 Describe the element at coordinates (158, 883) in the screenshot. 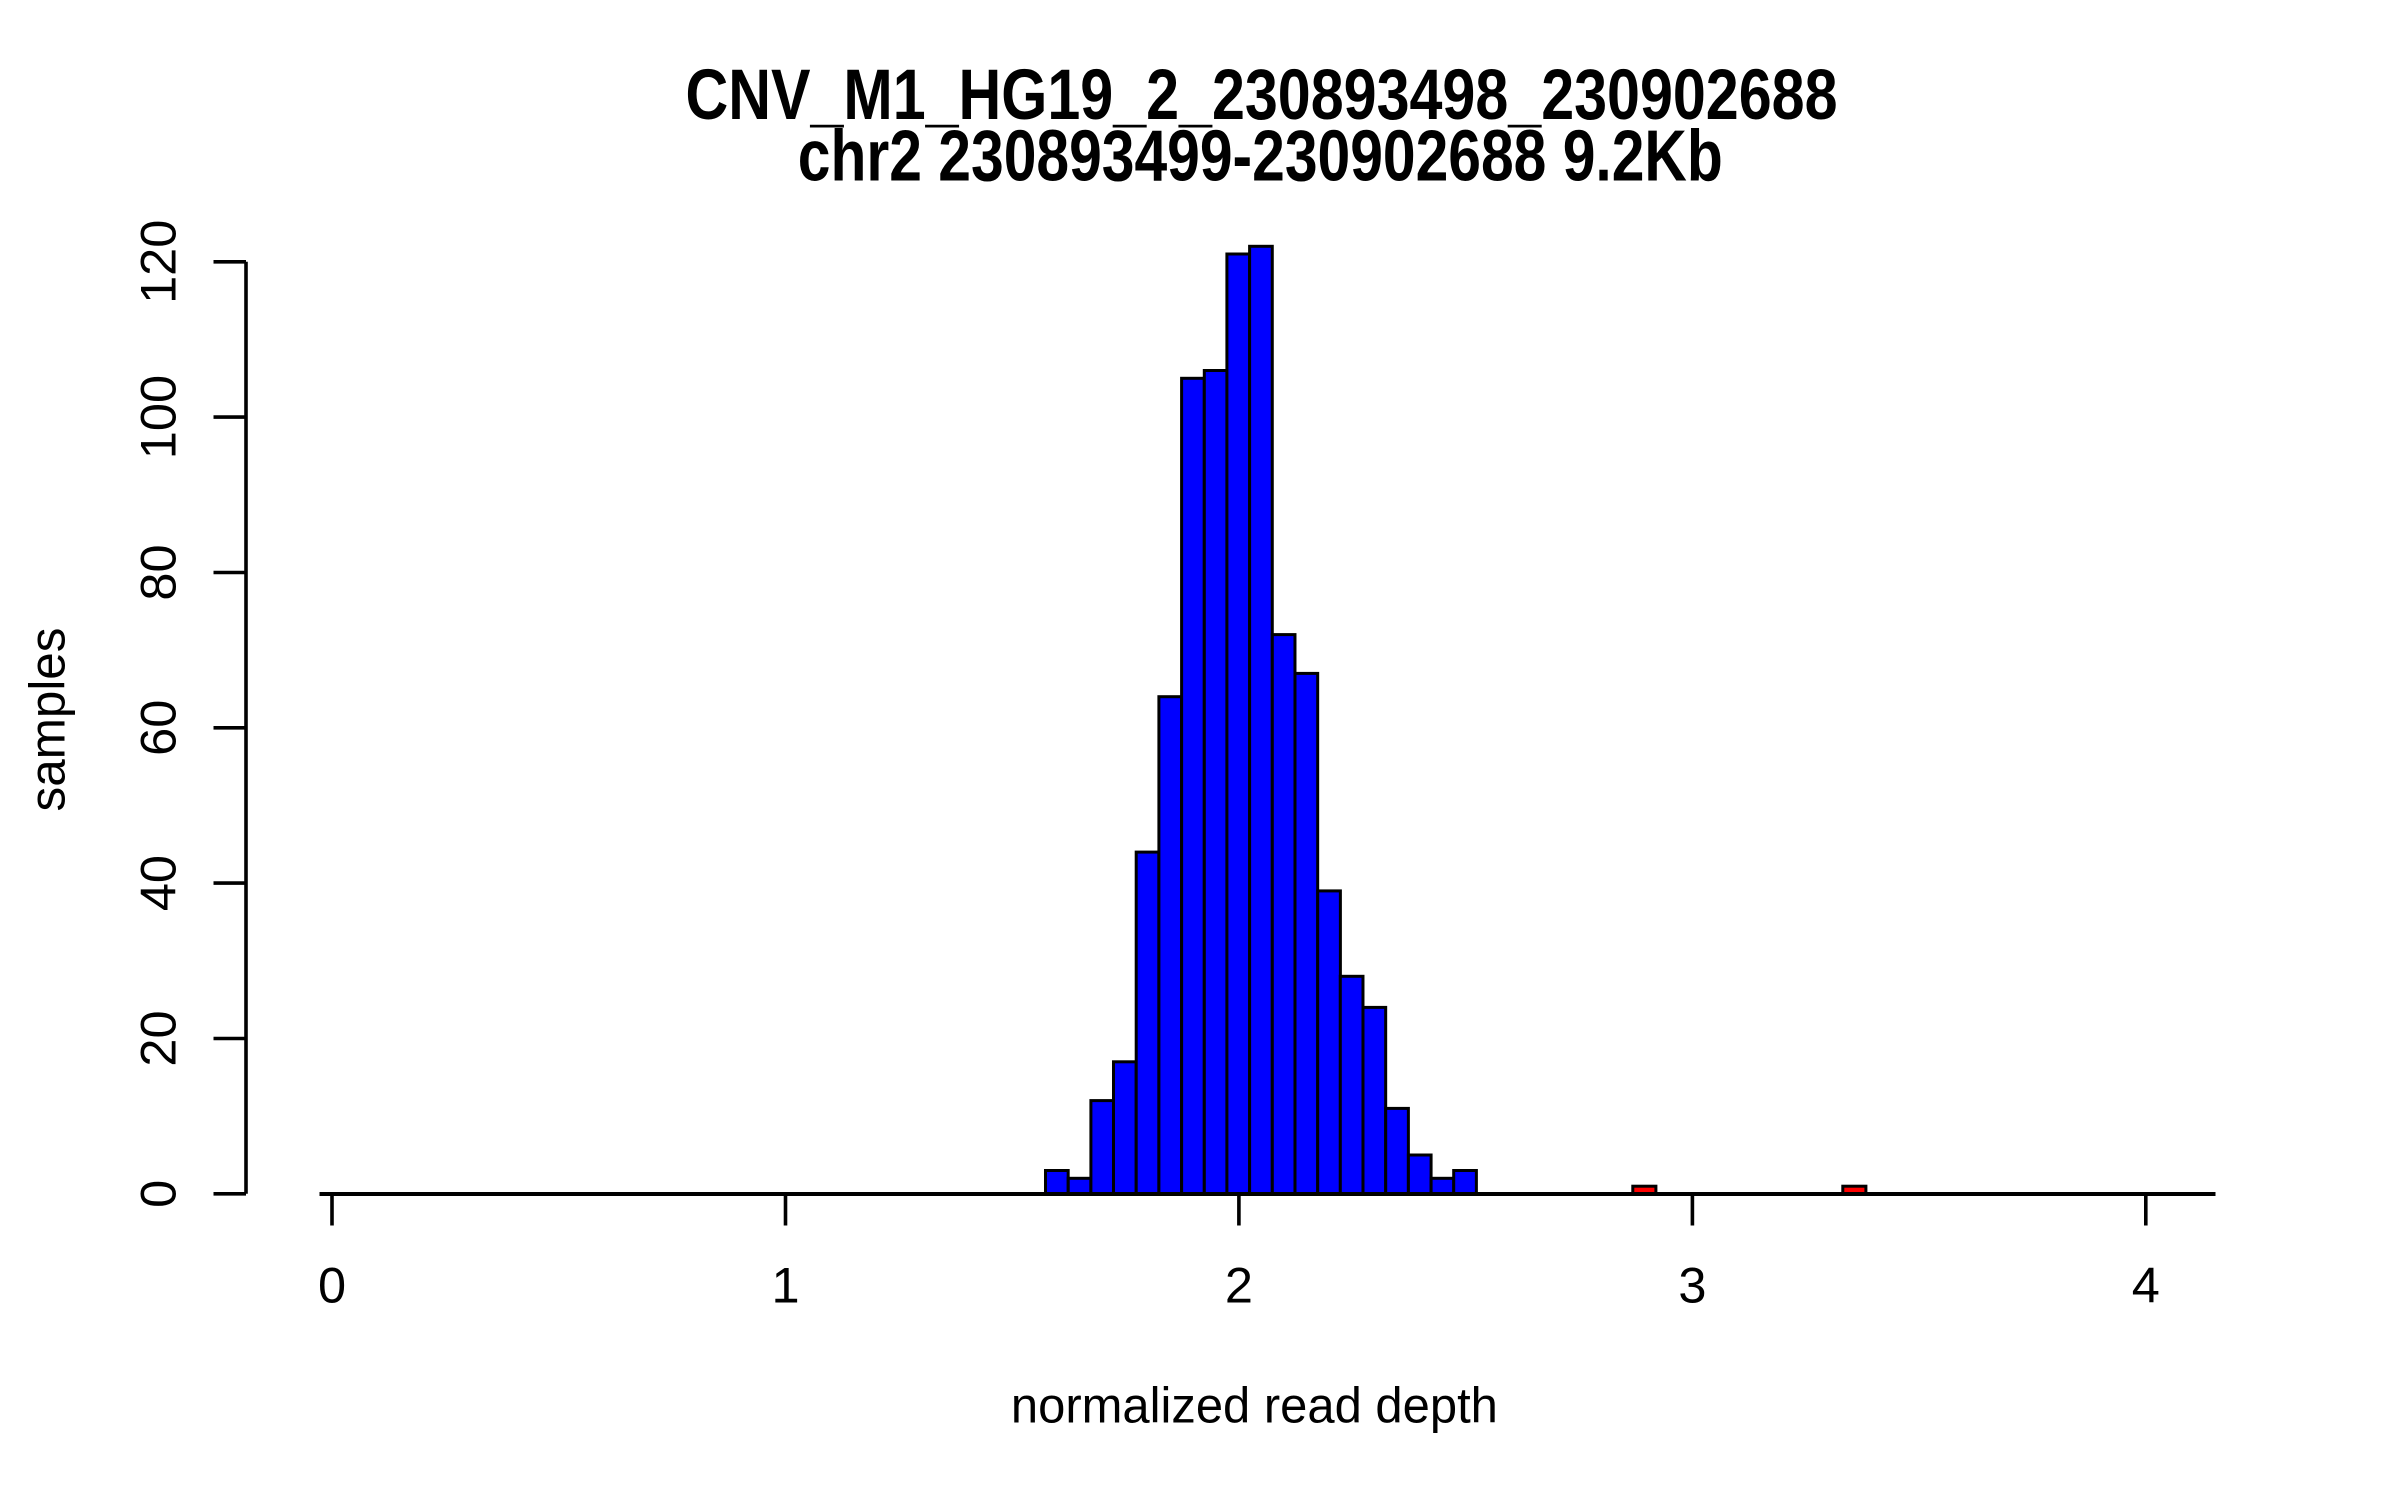

I see `svg-text: 40` at that location.